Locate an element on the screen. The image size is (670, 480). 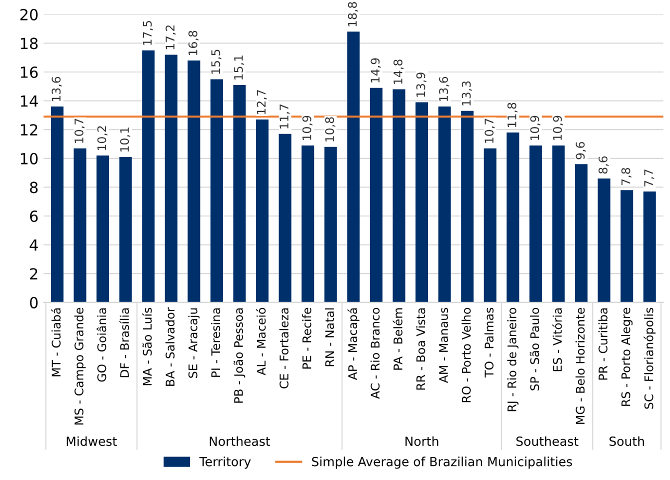
text: Midwest is located at coordinates (91, 441).